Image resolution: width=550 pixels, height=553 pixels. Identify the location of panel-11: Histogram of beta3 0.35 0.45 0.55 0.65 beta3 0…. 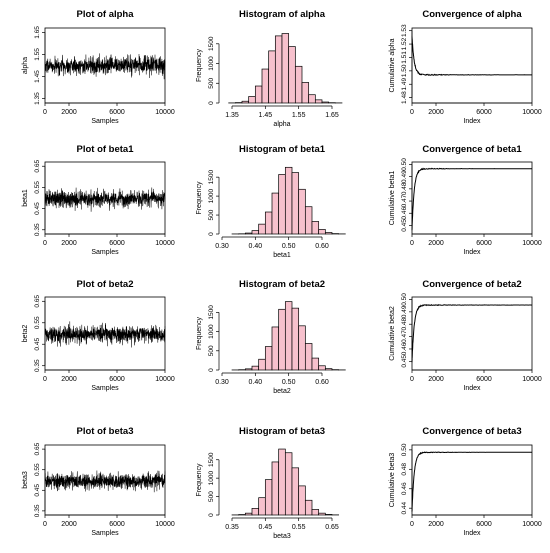
(268, 483).